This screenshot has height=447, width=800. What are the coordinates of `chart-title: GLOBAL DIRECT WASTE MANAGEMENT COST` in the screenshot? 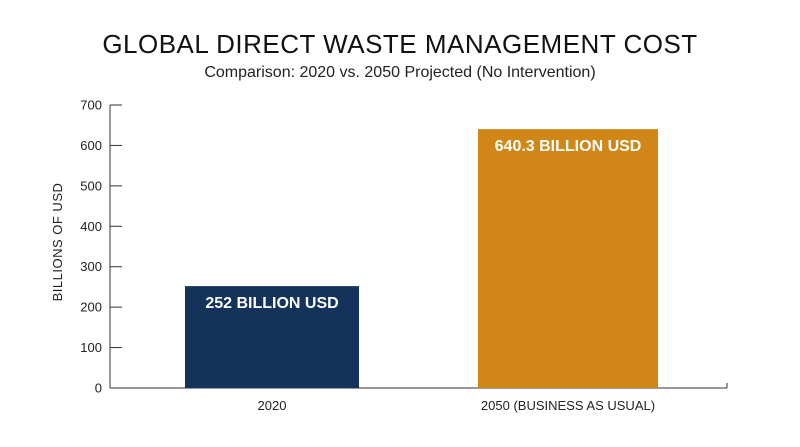 It's located at (399, 44).